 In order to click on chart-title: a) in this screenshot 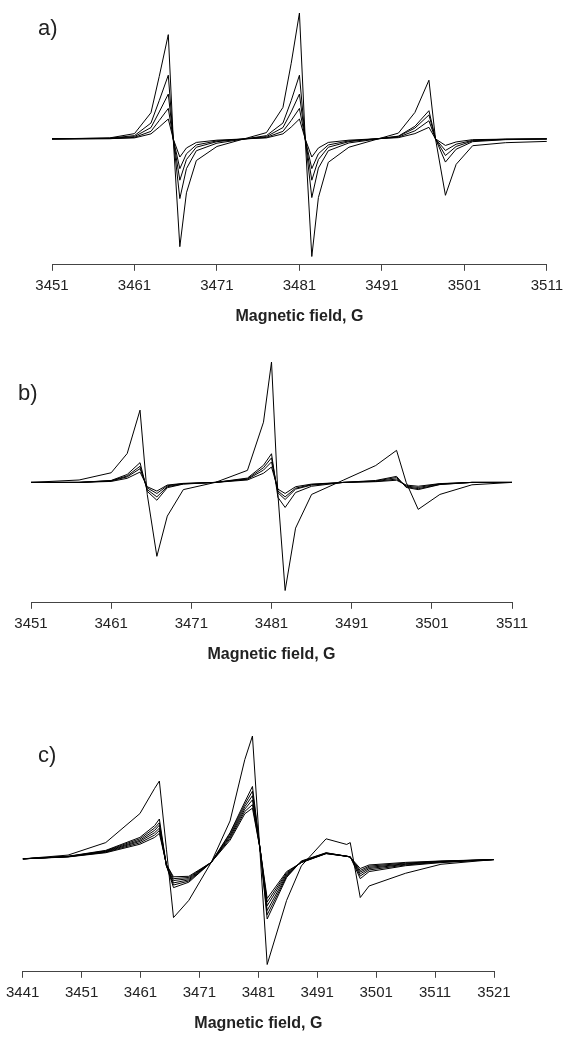, I will do `click(48, 27)`.